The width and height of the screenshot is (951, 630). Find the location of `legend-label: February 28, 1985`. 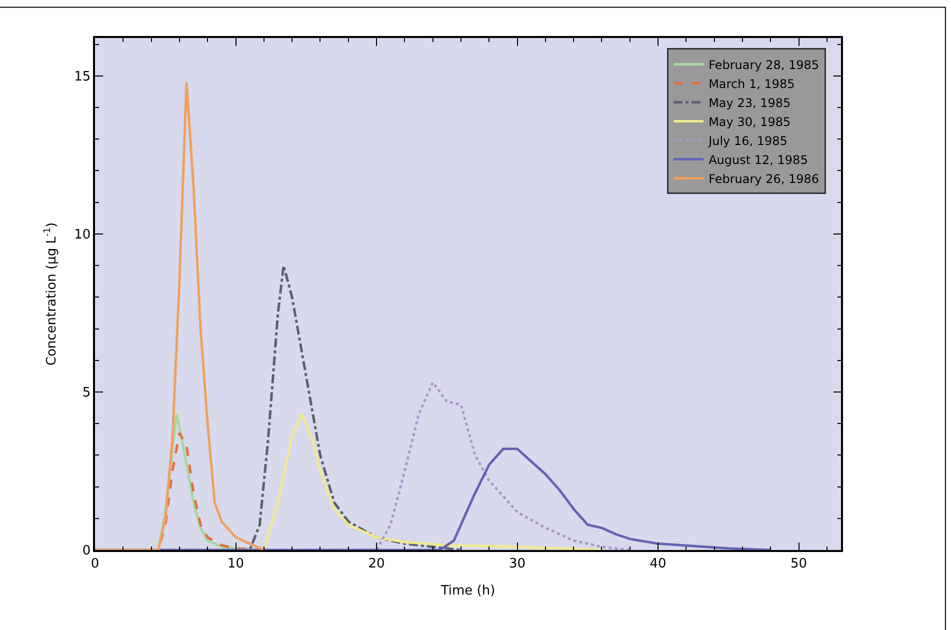

legend-label: February 28, 1985 is located at coordinates (764, 65).